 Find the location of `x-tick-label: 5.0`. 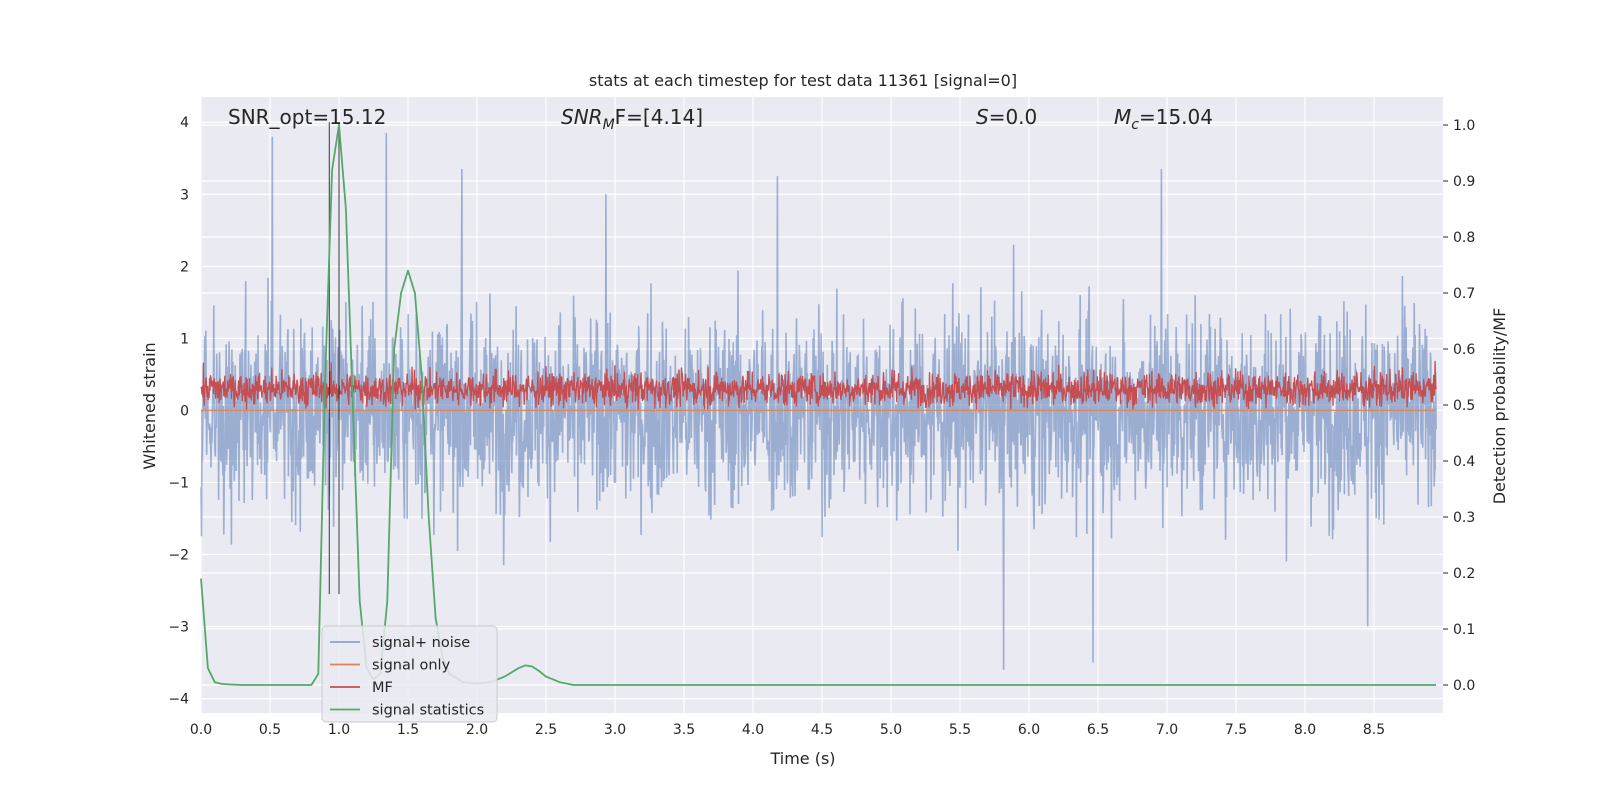

x-tick-label: 5.0 is located at coordinates (891, 730).